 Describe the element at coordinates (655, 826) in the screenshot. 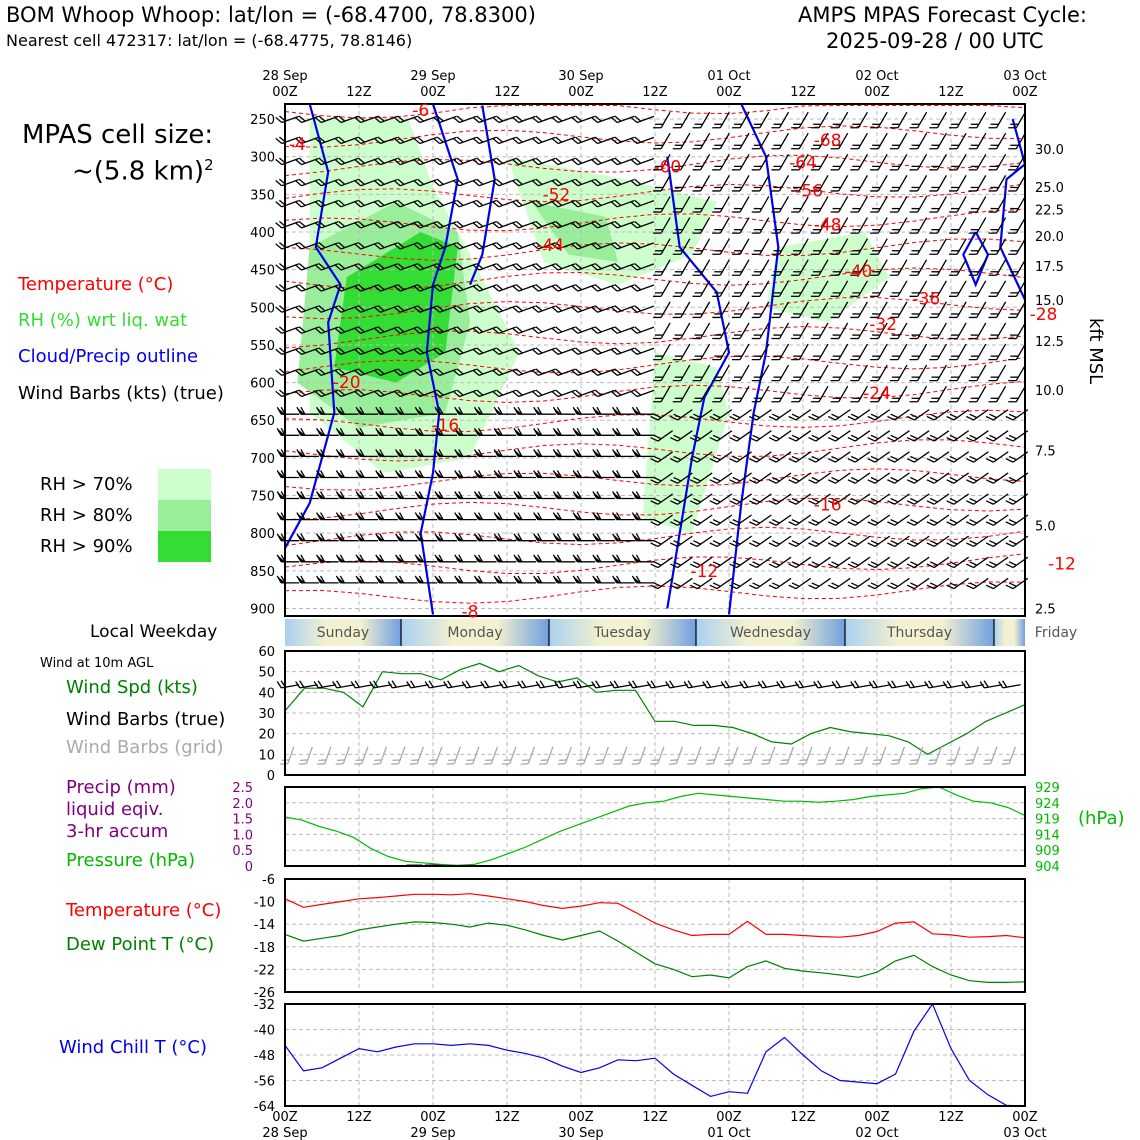

I see `pressure-line` at that location.